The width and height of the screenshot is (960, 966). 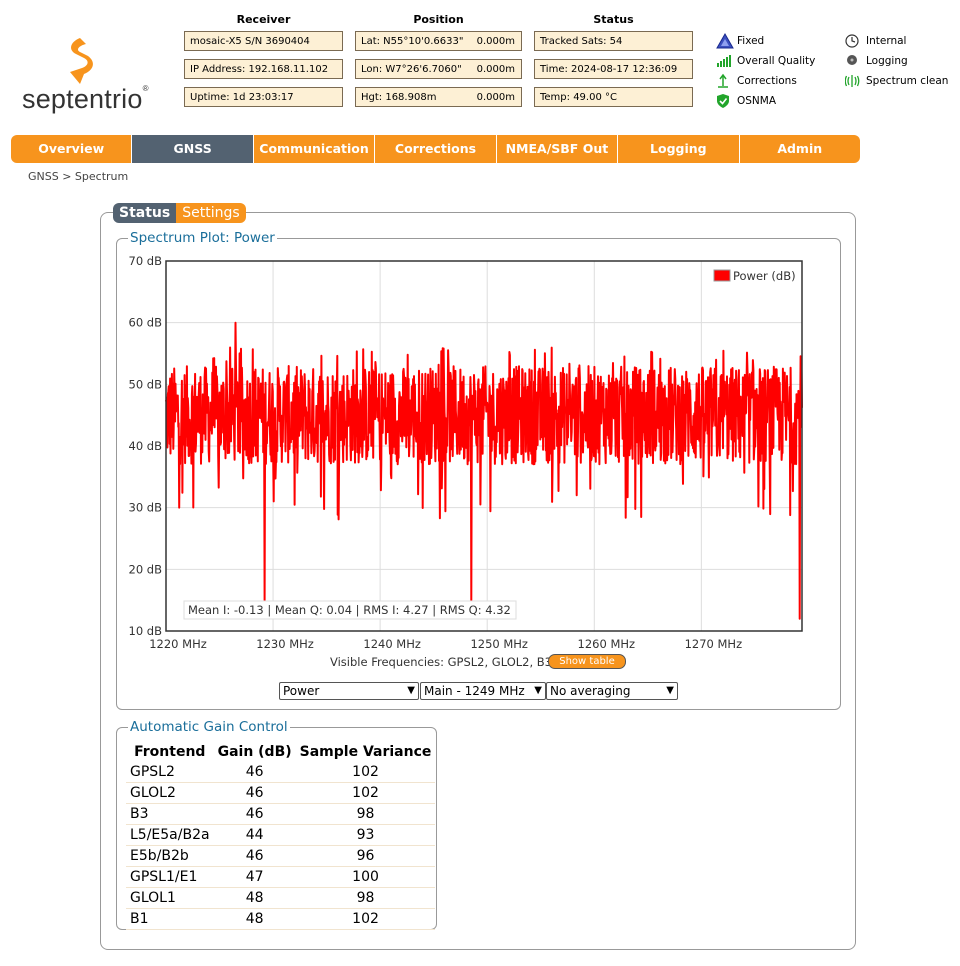 What do you see at coordinates (209, 727) in the screenshot?
I see `agc-legend: Automatic Gain Control` at bounding box center [209, 727].